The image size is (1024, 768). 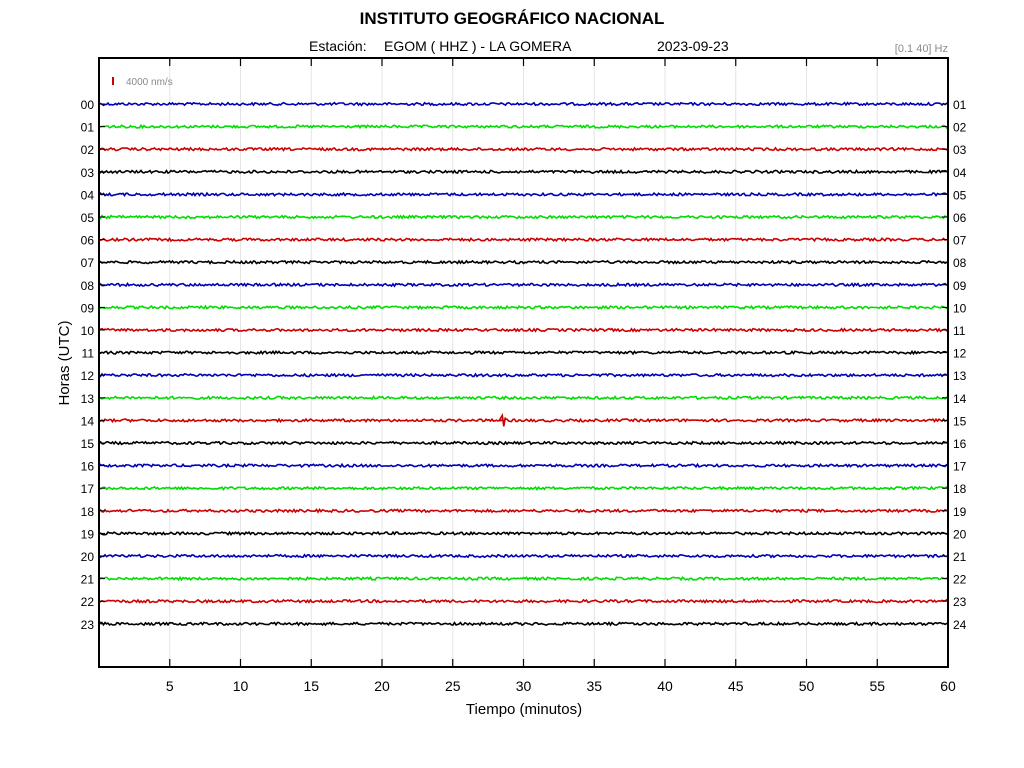 What do you see at coordinates (960, 444) in the screenshot?
I see `y-tick-label-right: 16` at bounding box center [960, 444].